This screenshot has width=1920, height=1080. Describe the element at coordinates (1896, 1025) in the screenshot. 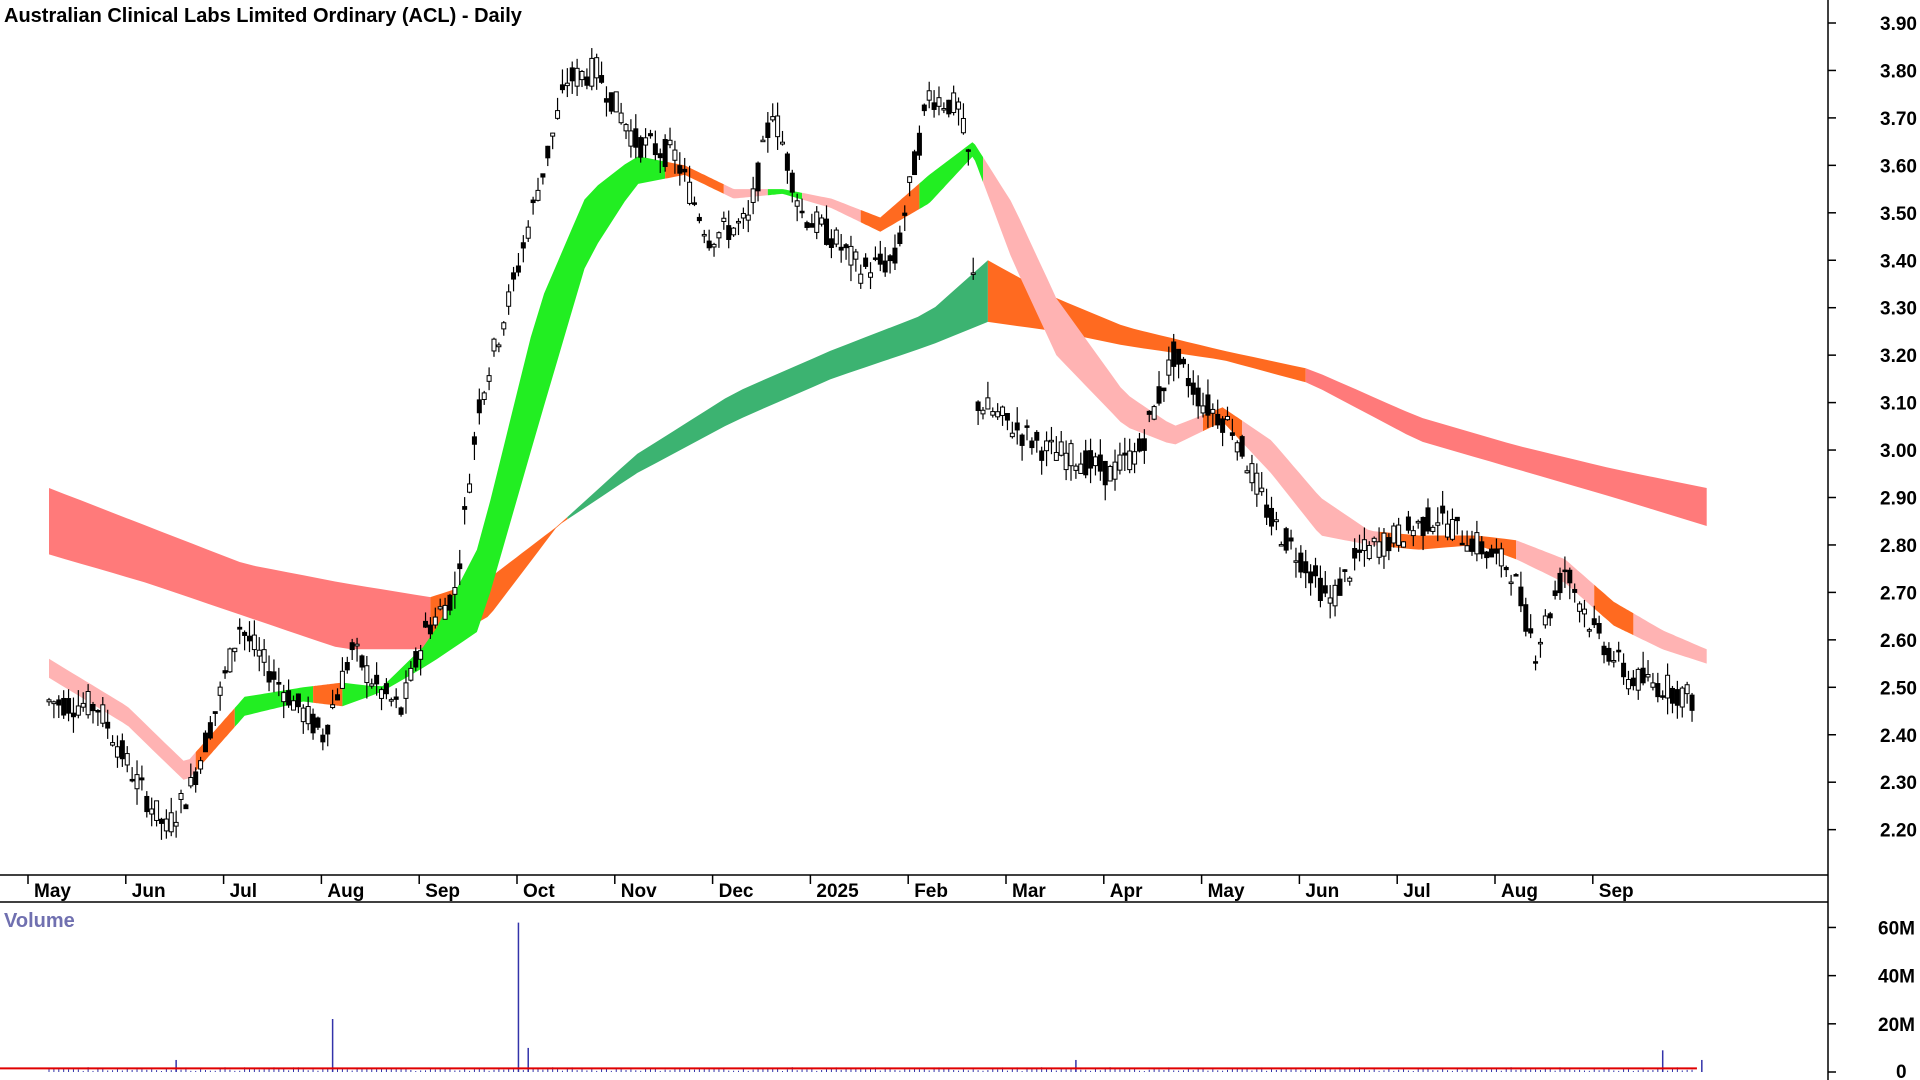

I see `volume-tick-label: 20M` at that location.